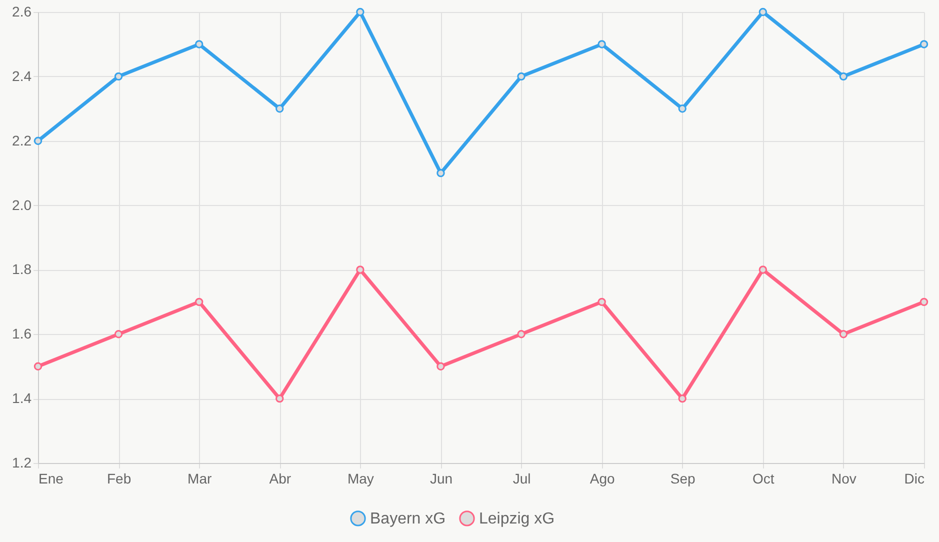  What do you see at coordinates (22, 269) in the screenshot?
I see `y-tick-label: 1.8` at bounding box center [22, 269].